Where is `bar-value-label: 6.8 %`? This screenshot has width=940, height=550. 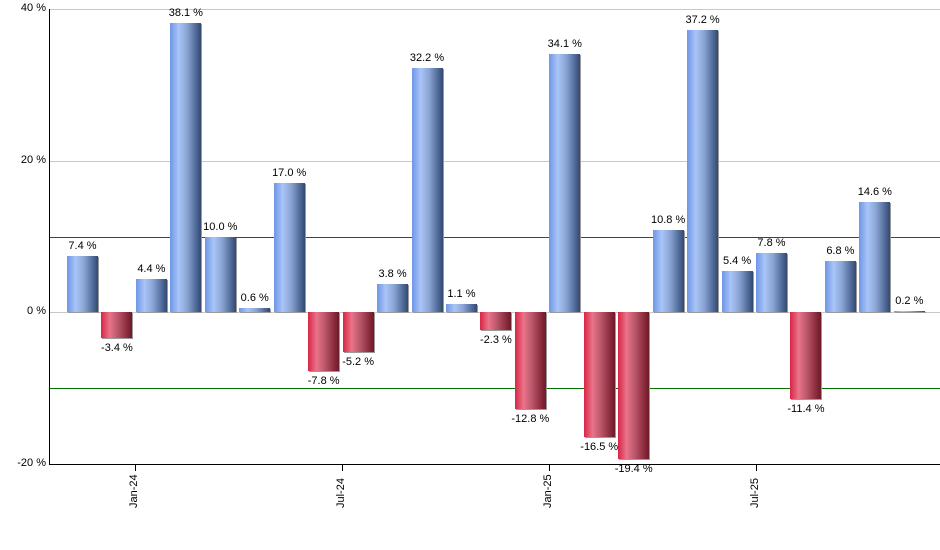
bar-value-label: 6.8 % is located at coordinates (840, 250).